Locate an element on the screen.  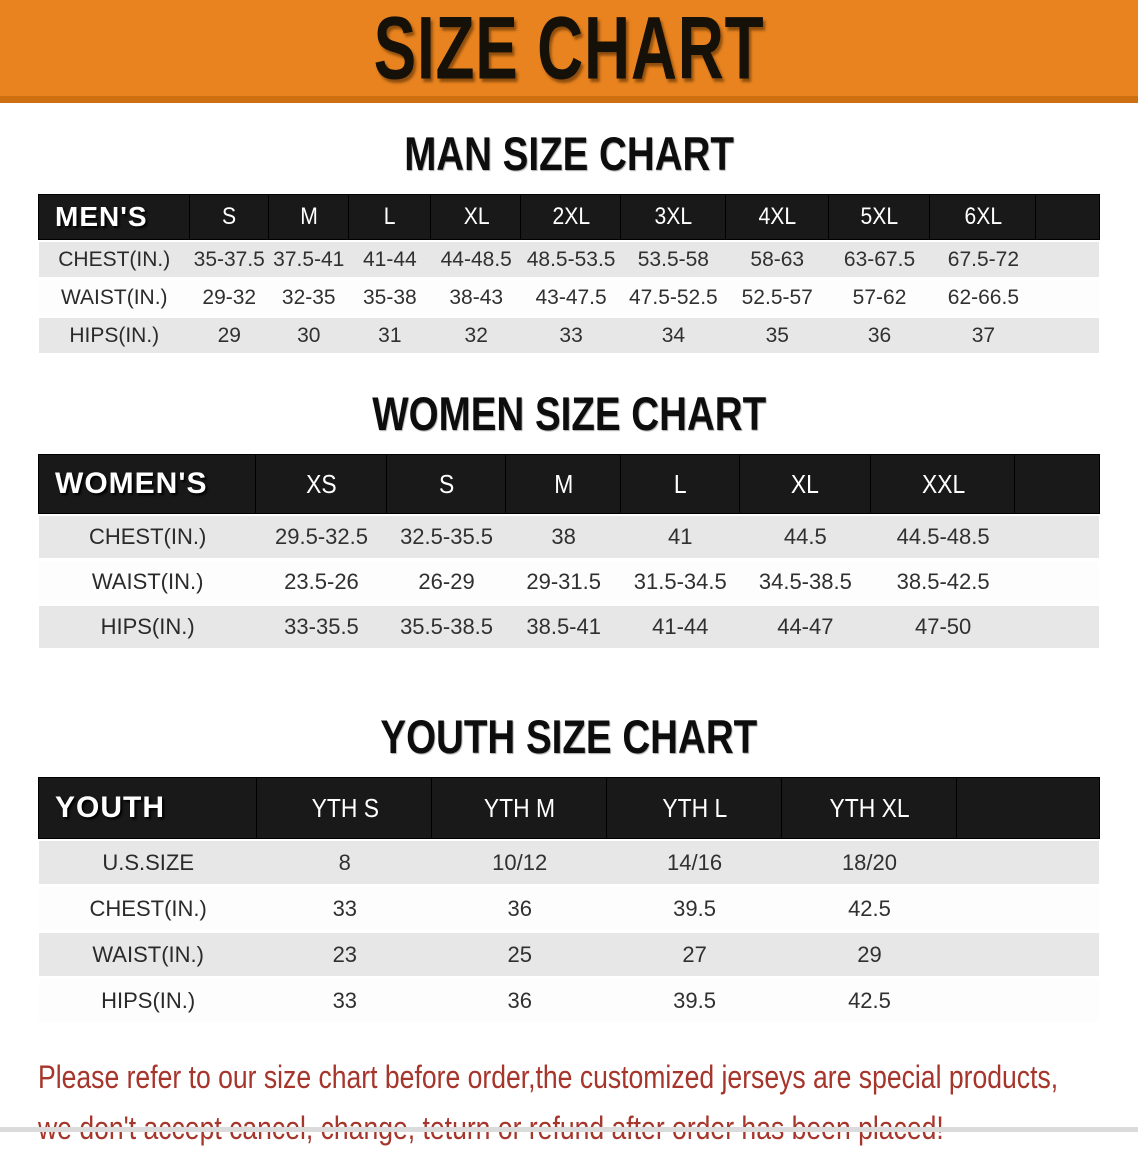
size-column-header: L is located at coordinates (390, 217).